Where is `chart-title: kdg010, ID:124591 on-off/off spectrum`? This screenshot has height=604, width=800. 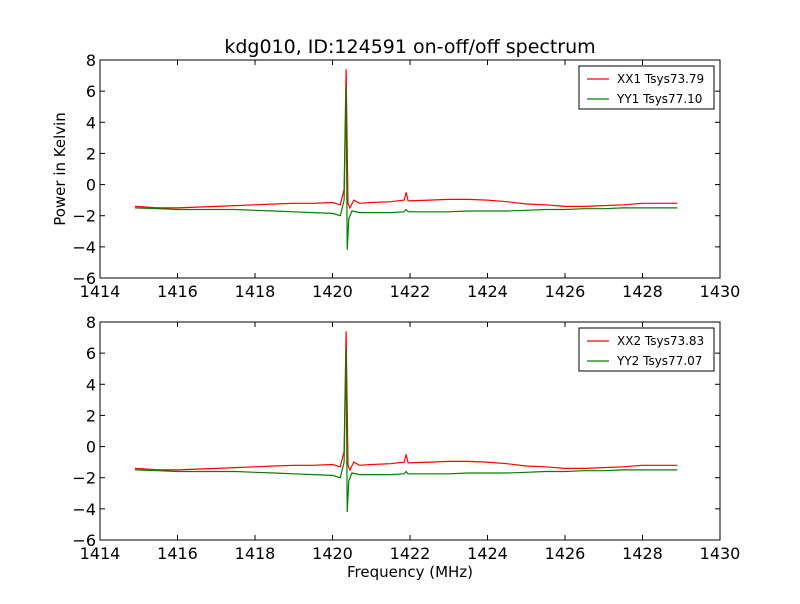 chart-title: kdg010, ID:124591 on-off/off spectrum is located at coordinates (409, 47).